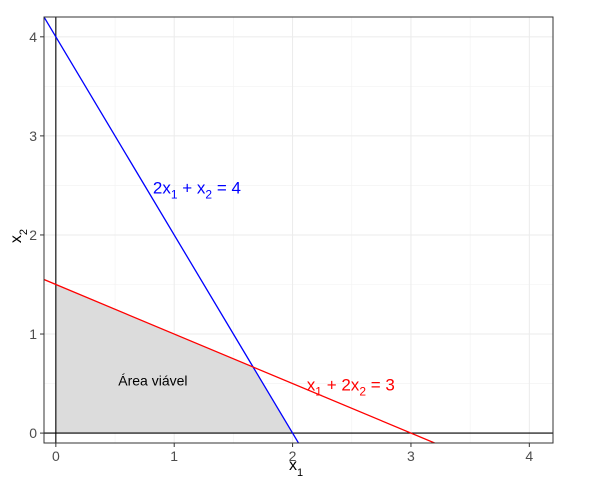 This screenshot has width=596, height=491. Describe the element at coordinates (152, 381) in the screenshot. I see `feasible-region-label: Área viável` at that location.